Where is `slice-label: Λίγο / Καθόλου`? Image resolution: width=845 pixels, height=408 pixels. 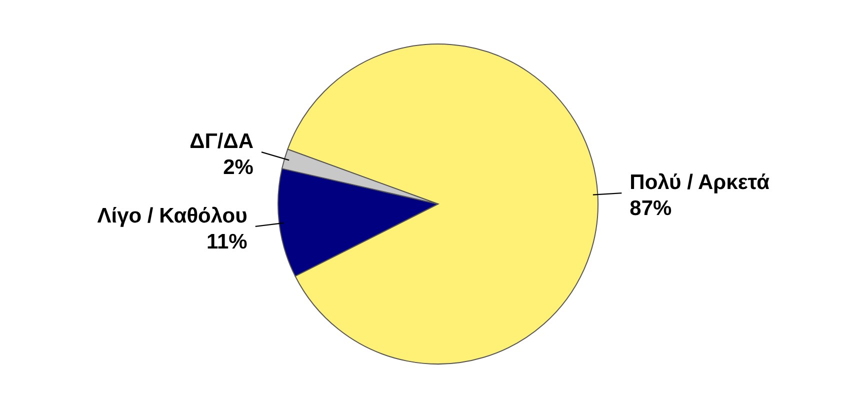
slice-label: Λίγο / Καθόλου is located at coordinates (172, 216).